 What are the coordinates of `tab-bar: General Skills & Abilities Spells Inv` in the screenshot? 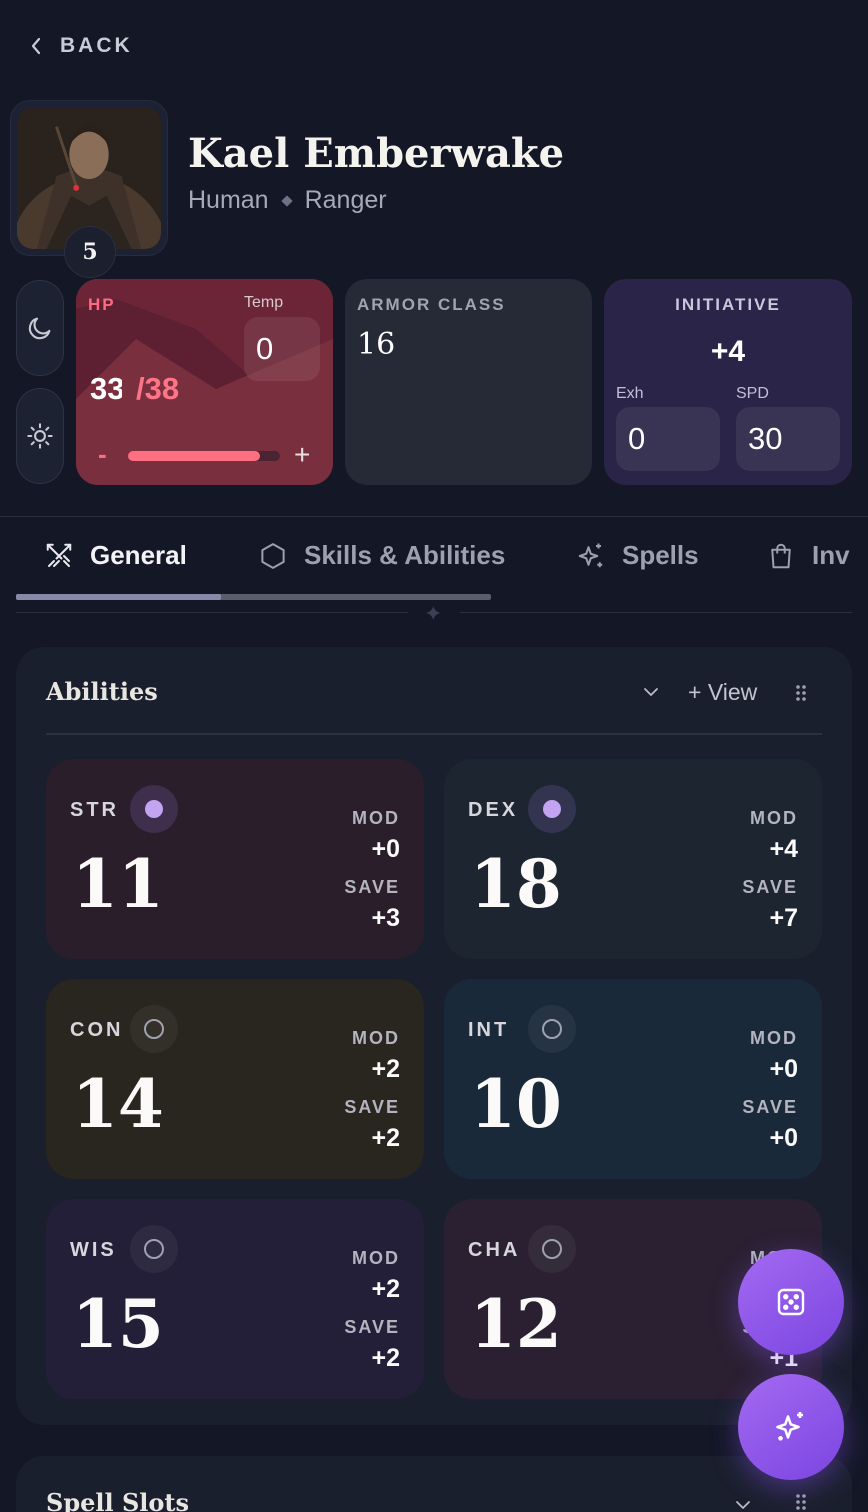 It's located at (434, 560).